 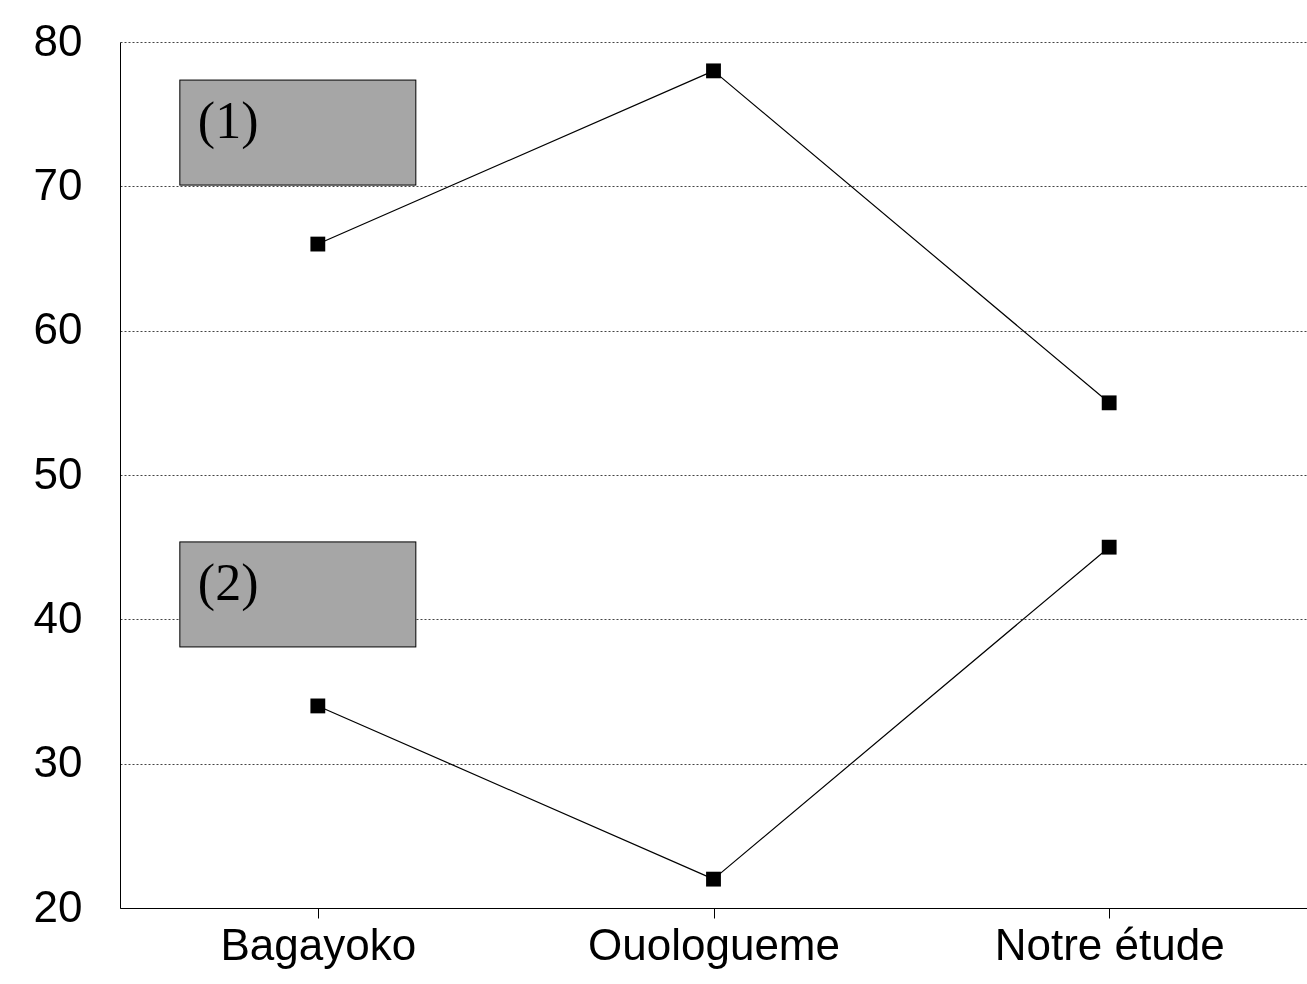 I want to click on series-label: (1), so click(x=228, y=121).